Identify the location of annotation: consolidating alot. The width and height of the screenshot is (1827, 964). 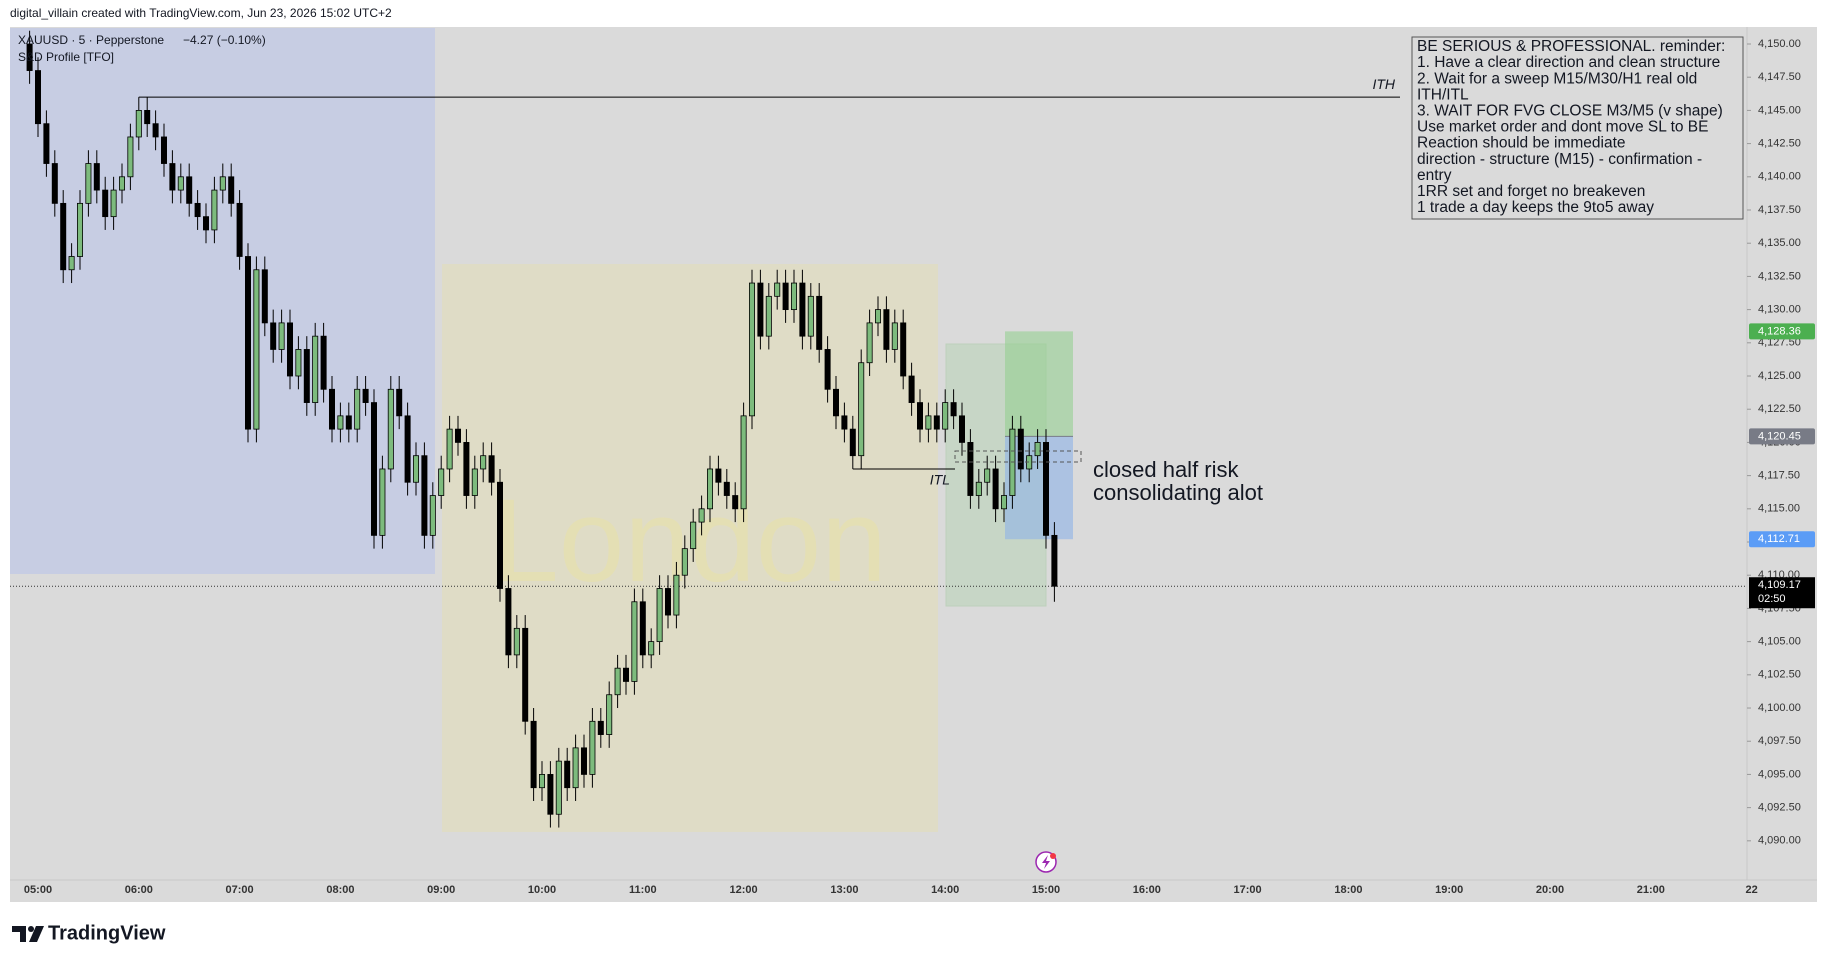
(1178, 492).